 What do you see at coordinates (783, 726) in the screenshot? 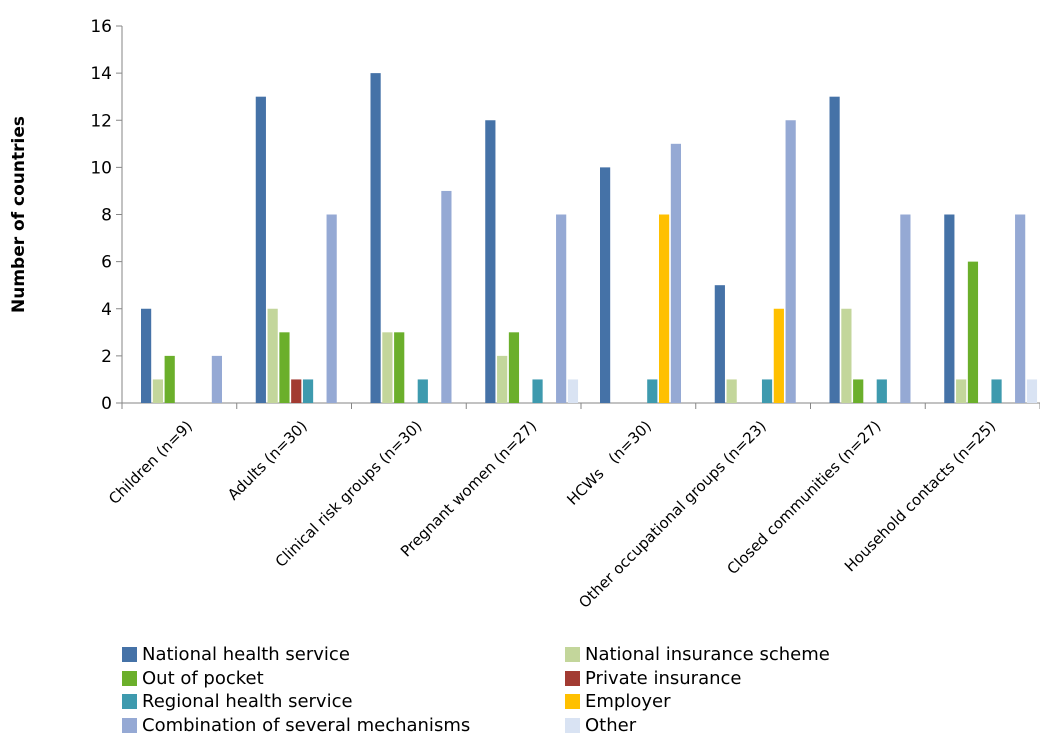
I see `legend-item-other: Other` at bounding box center [783, 726].